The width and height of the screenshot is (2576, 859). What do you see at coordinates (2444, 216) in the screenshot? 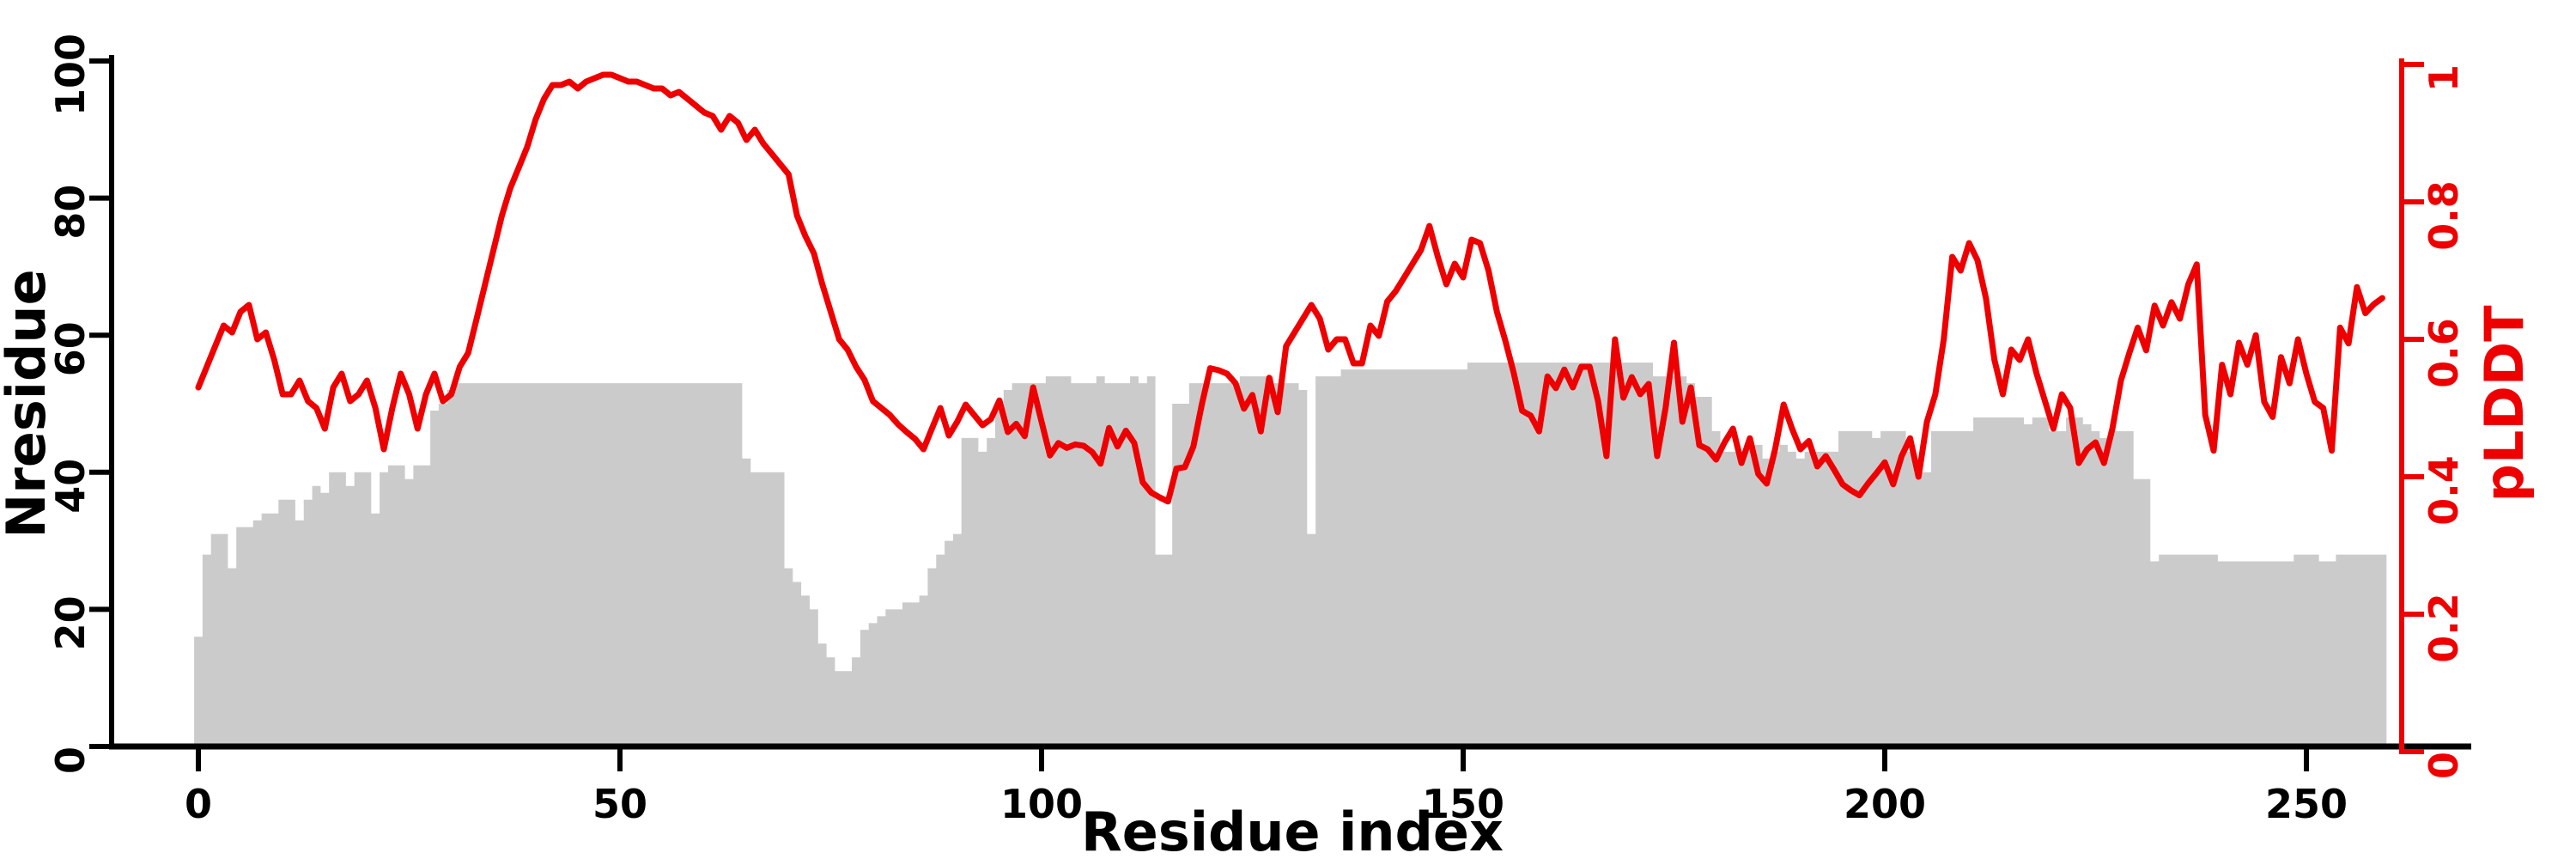
I see `tick-label: 0.8` at bounding box center [2444, 216].